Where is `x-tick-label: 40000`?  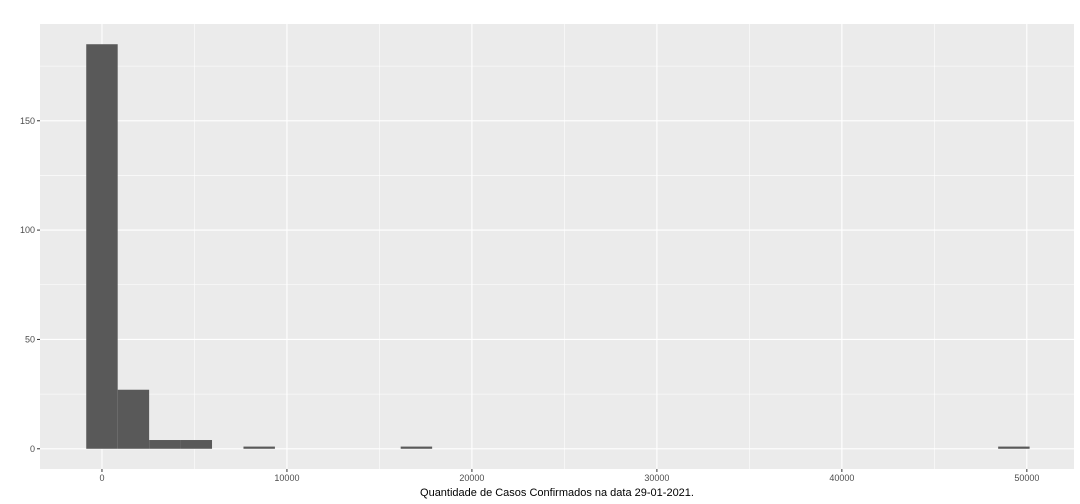 x-tick-label: 40000 is located at coordinates (841, 478).